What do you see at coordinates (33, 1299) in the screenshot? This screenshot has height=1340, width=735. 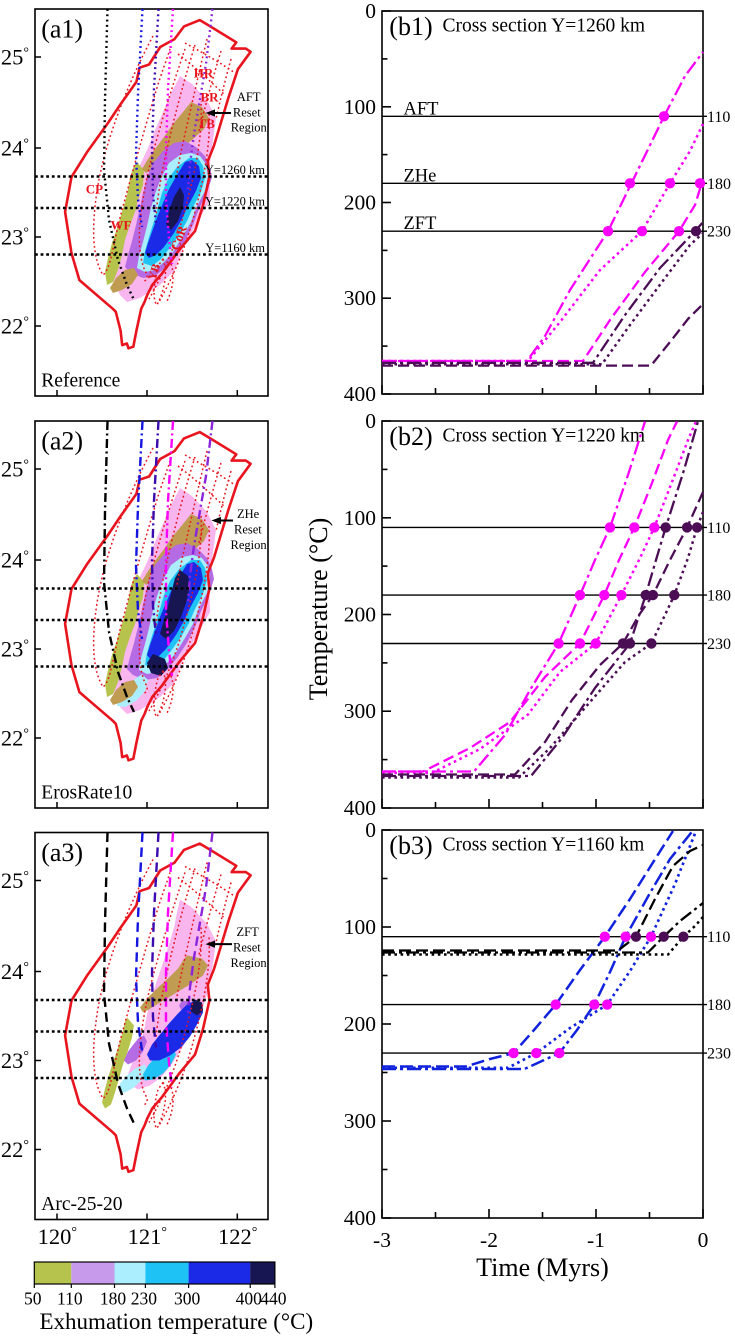 I see `svg-text: 50` at bounding box center [33, 1299].